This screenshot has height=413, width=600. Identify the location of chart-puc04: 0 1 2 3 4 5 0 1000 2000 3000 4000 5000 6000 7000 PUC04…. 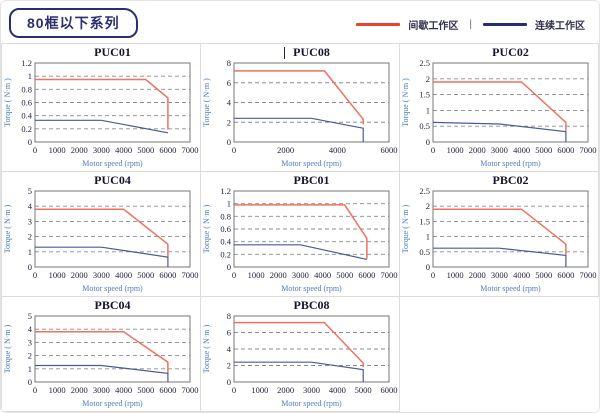
(101, 234).